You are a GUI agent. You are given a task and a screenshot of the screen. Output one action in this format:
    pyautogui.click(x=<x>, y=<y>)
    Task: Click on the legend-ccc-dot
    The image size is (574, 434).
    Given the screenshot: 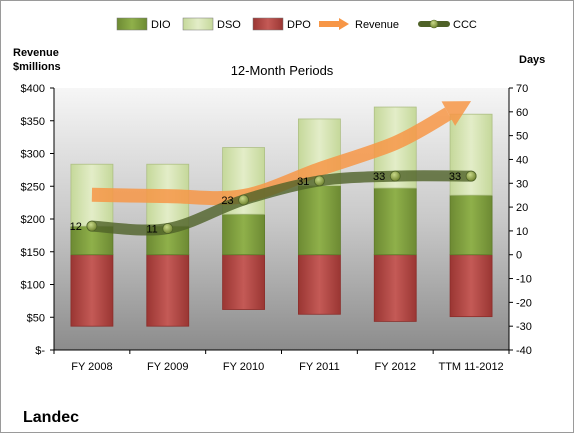 What is the action you would take?
    pyautogui.click(x=434, y=24)
    